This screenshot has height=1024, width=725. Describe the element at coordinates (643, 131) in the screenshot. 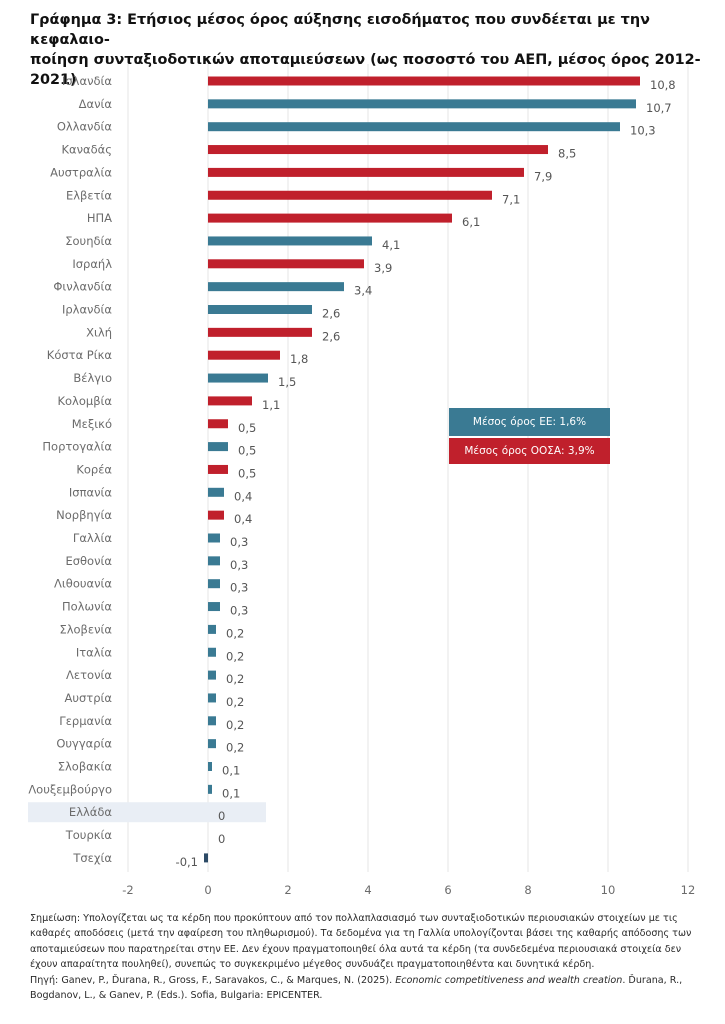

I see `value-label: 10,3` at that location.